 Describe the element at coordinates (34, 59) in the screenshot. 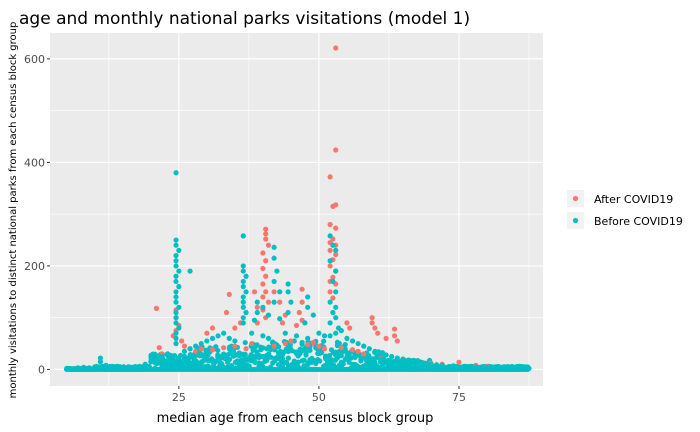

I see `y-tick-label: 600` at that location.